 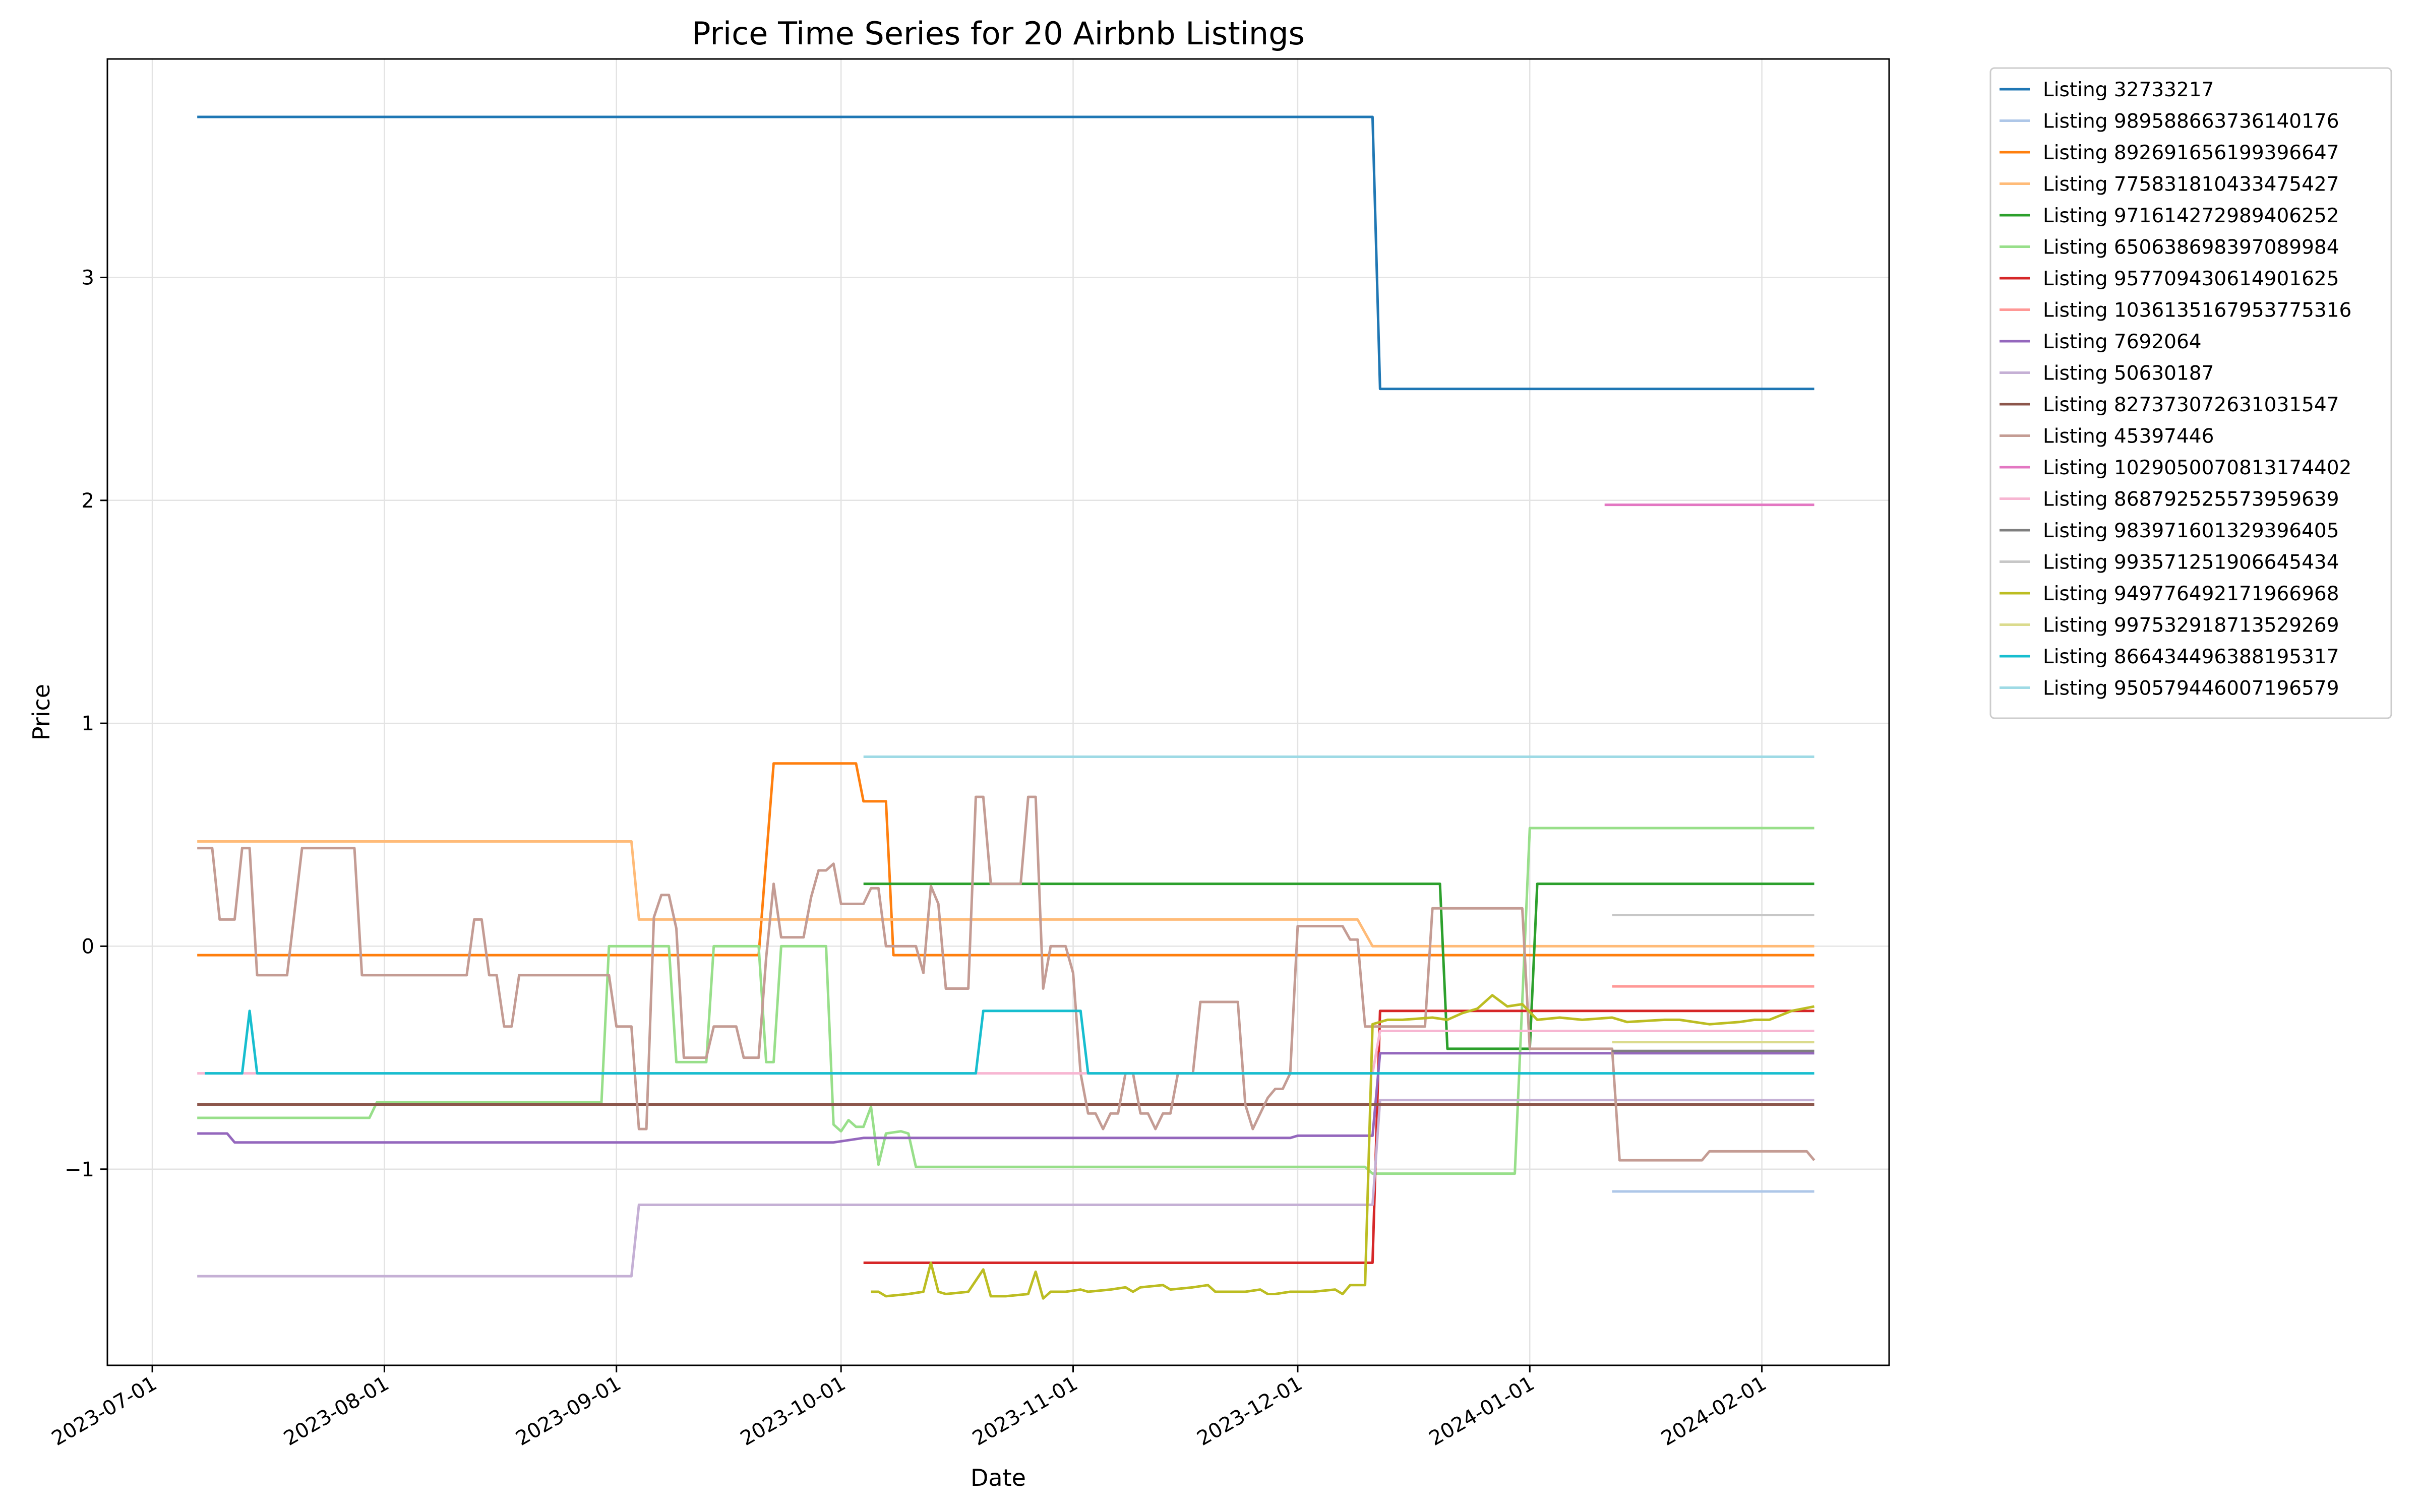 I want to click on legend-label: Listing 892691656199396647, so click(x=2191, y=153).